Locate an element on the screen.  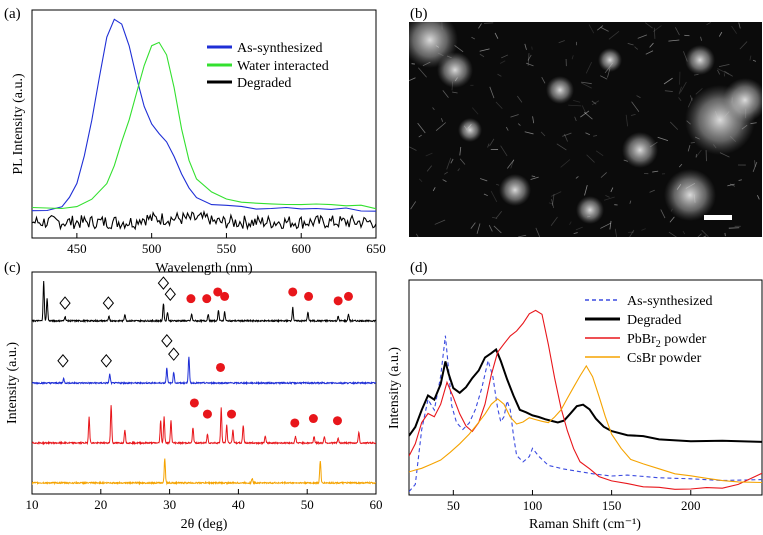
panel-a-line-water-interacted is located at coordinates (204, 125).